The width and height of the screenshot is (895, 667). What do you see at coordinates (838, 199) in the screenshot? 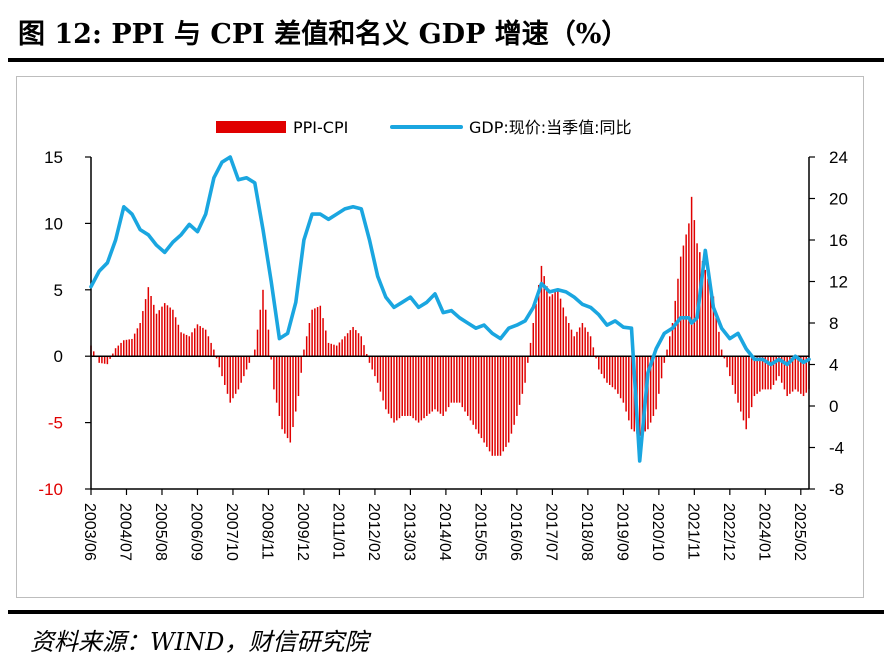
I see `right-tick-label: 20` at bounding box center [838, 199].